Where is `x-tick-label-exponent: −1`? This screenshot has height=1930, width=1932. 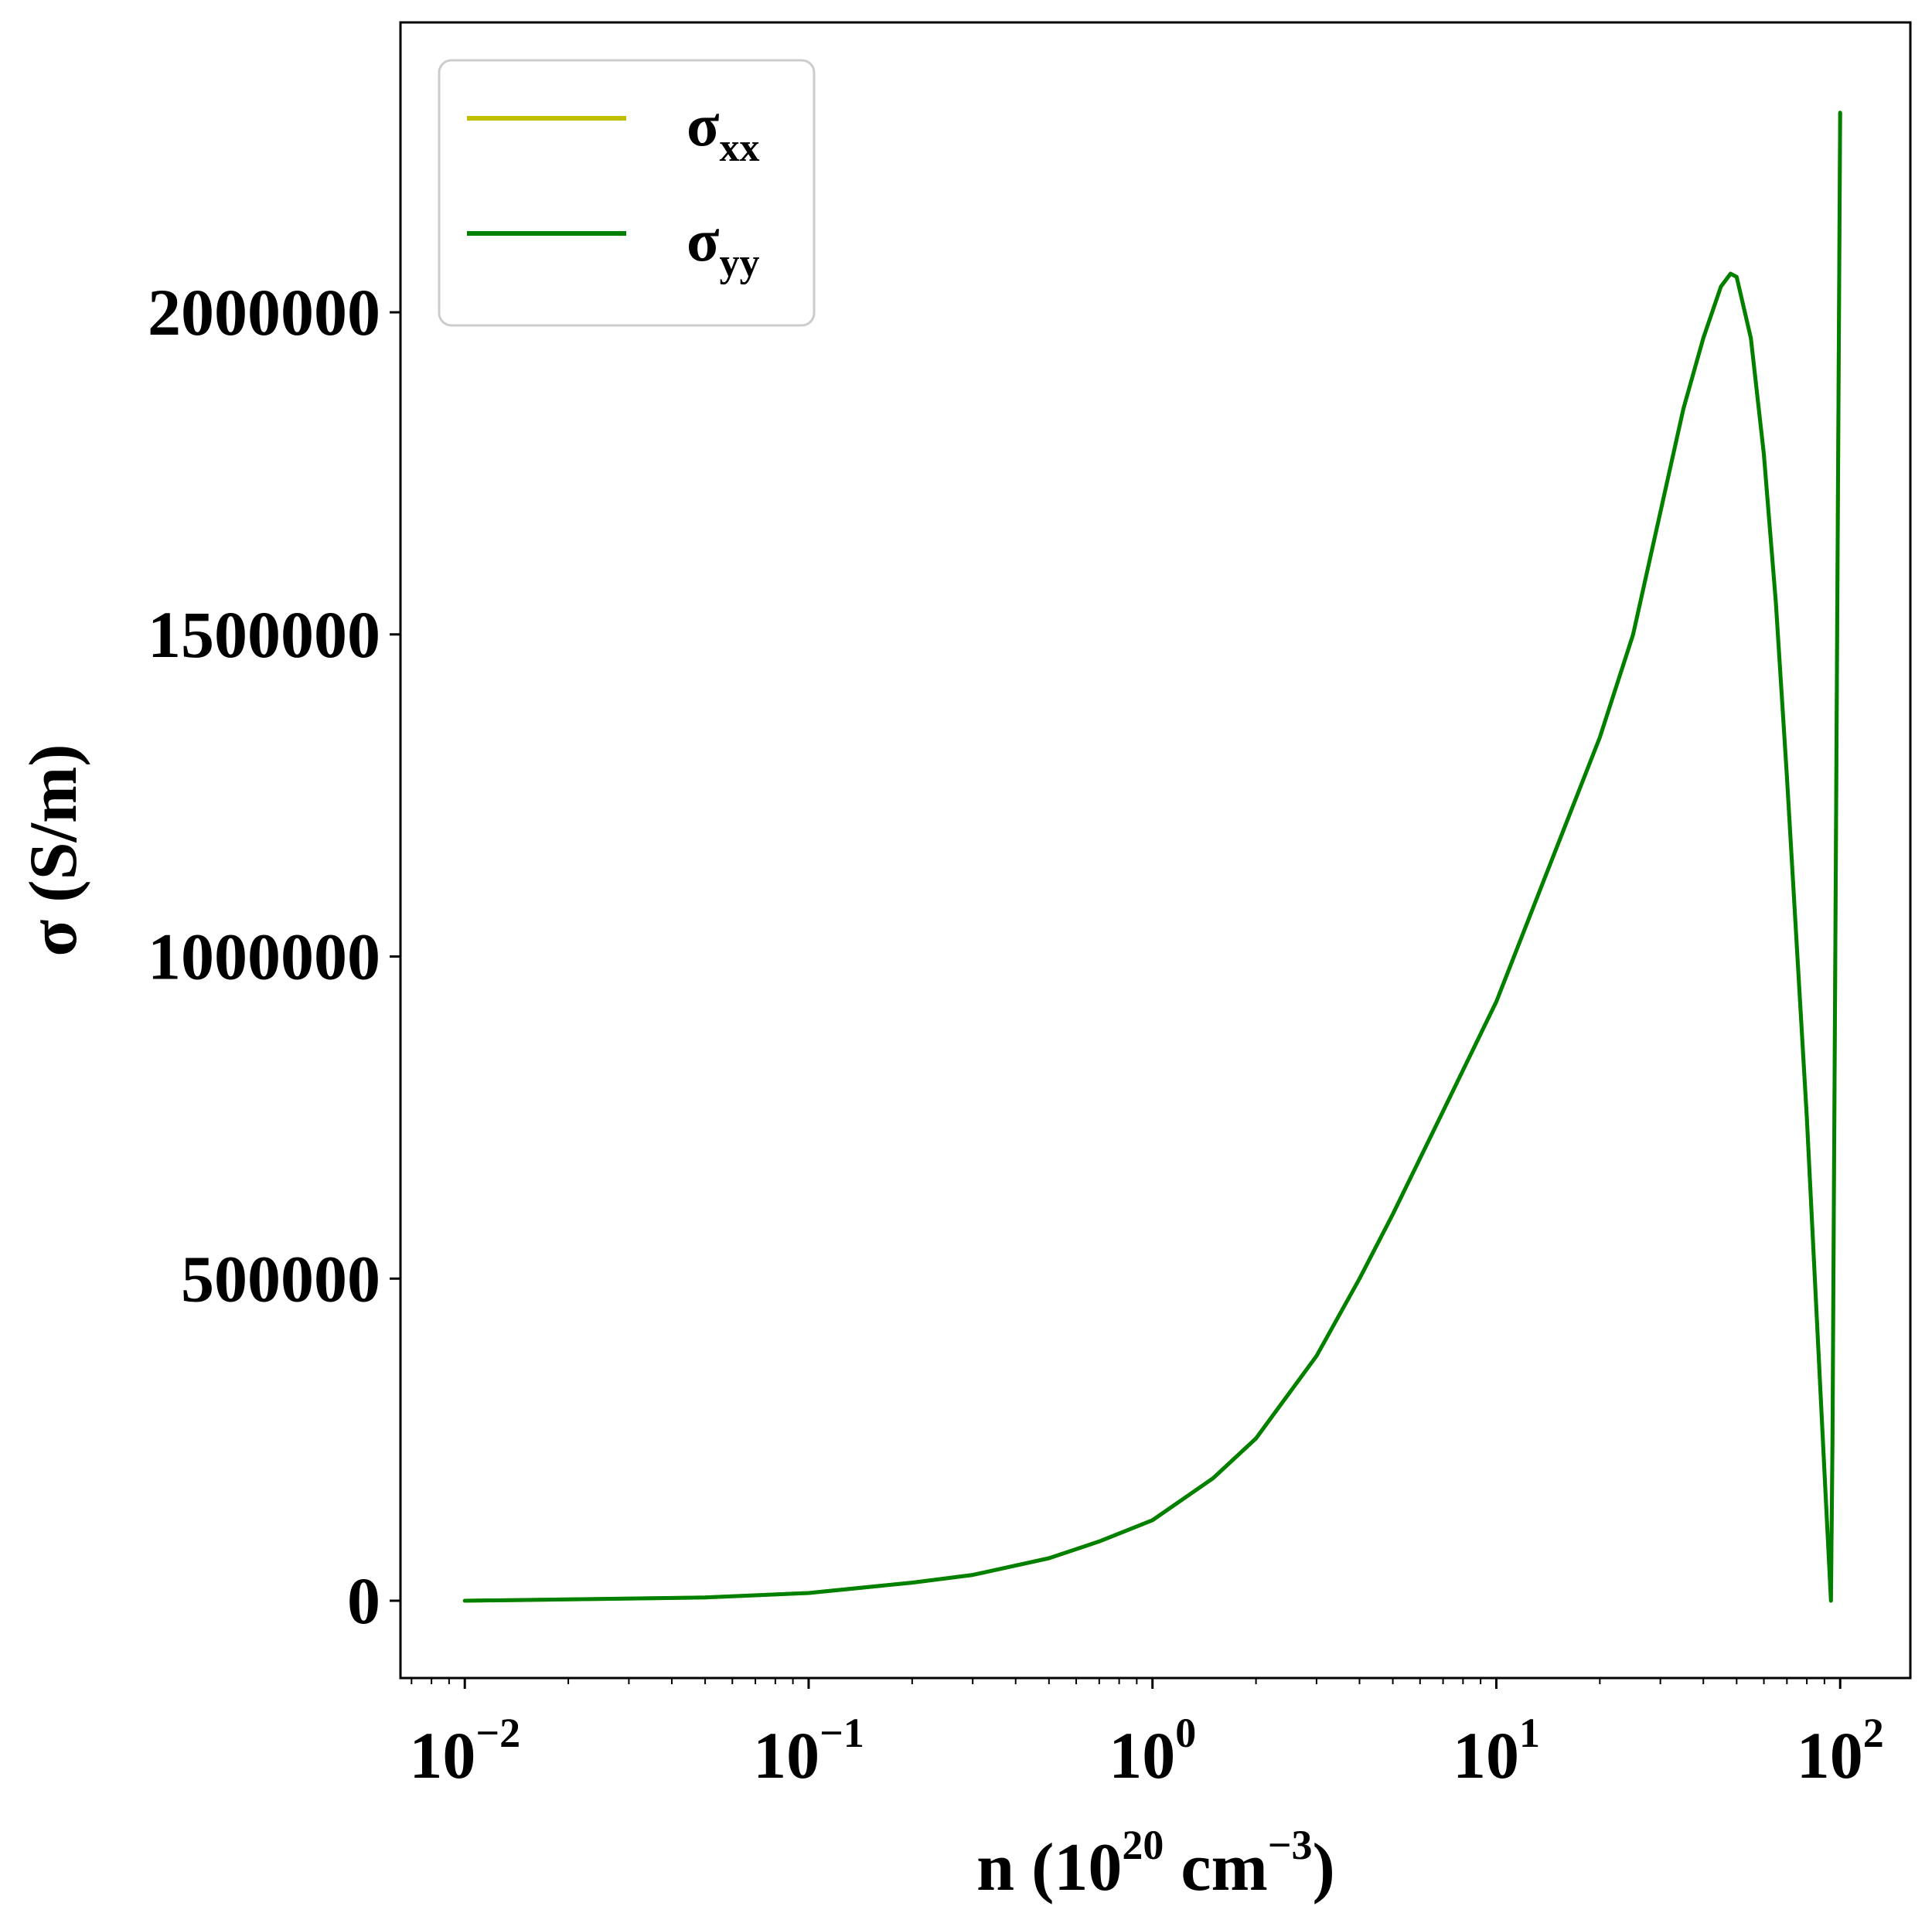
x-tick-label-exponent: −1 is located at coordinates (841, 1733).